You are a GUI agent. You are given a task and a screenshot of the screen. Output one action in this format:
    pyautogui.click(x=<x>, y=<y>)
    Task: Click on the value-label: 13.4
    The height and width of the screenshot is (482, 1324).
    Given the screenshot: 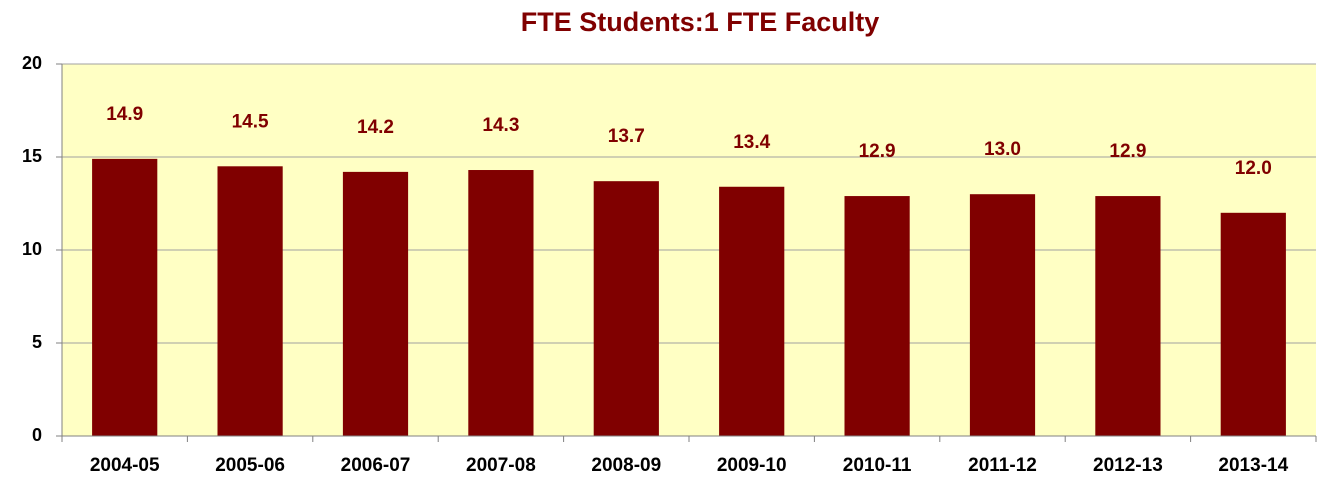 What is the action you would take?
    pyautogui.click(x=751, y=142)
    